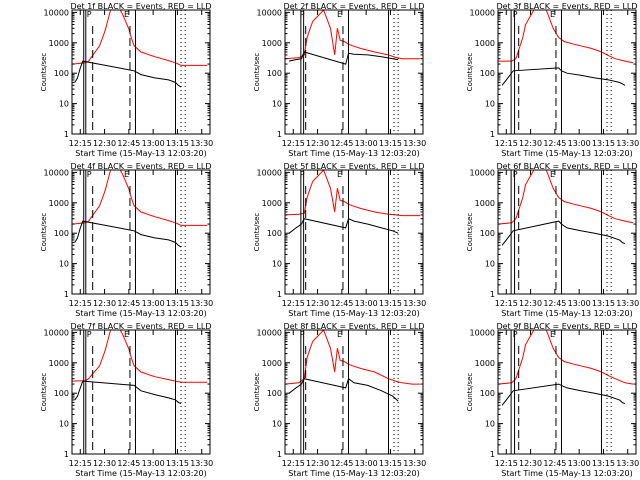  I want to click on chart-title: Det 5f BLACK = Events, RED = LLD, so click(353, 166).